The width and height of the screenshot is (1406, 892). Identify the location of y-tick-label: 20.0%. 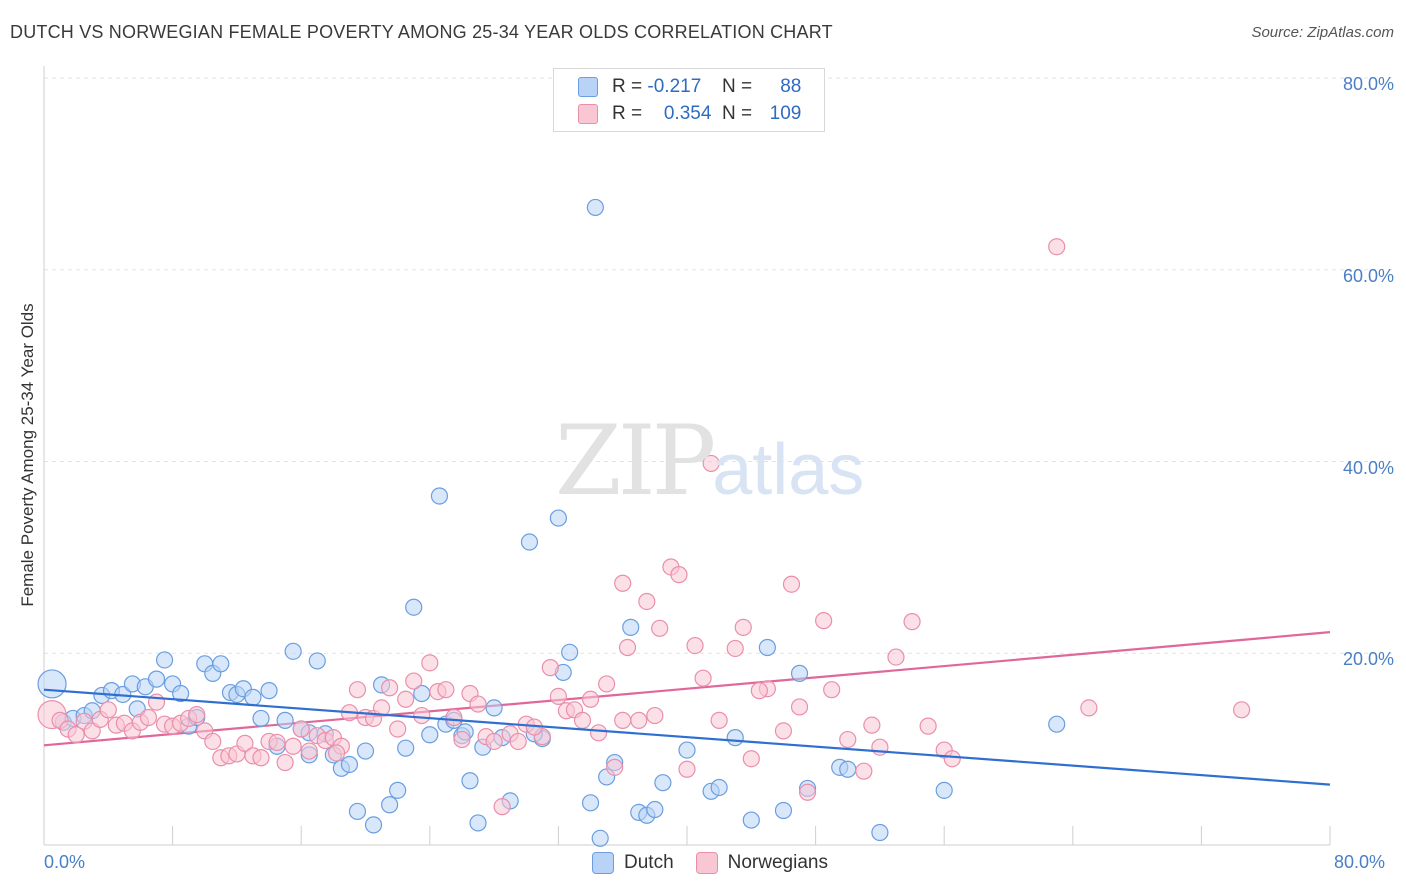
(1368, 659).